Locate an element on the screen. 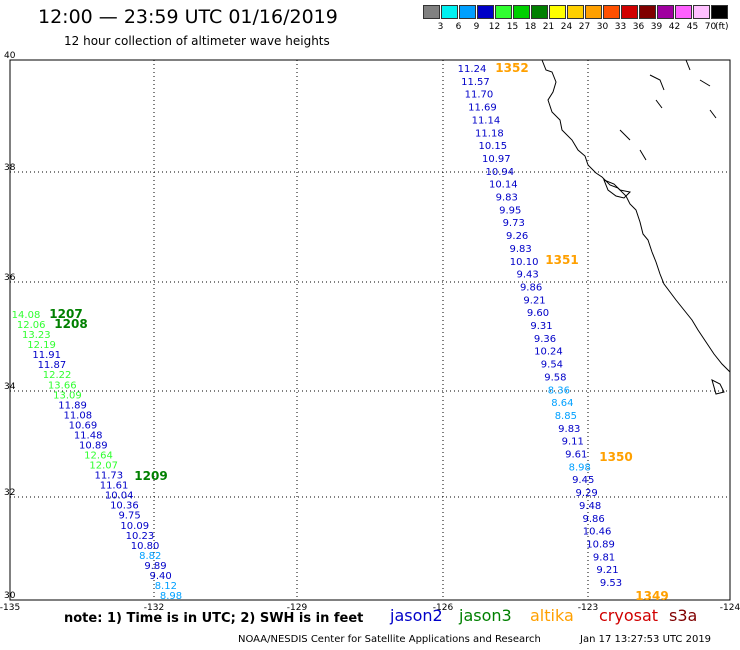 Image resolution: width=740 pixels, height=650 pixels. bay-outline is located at coordinates (617, 189).